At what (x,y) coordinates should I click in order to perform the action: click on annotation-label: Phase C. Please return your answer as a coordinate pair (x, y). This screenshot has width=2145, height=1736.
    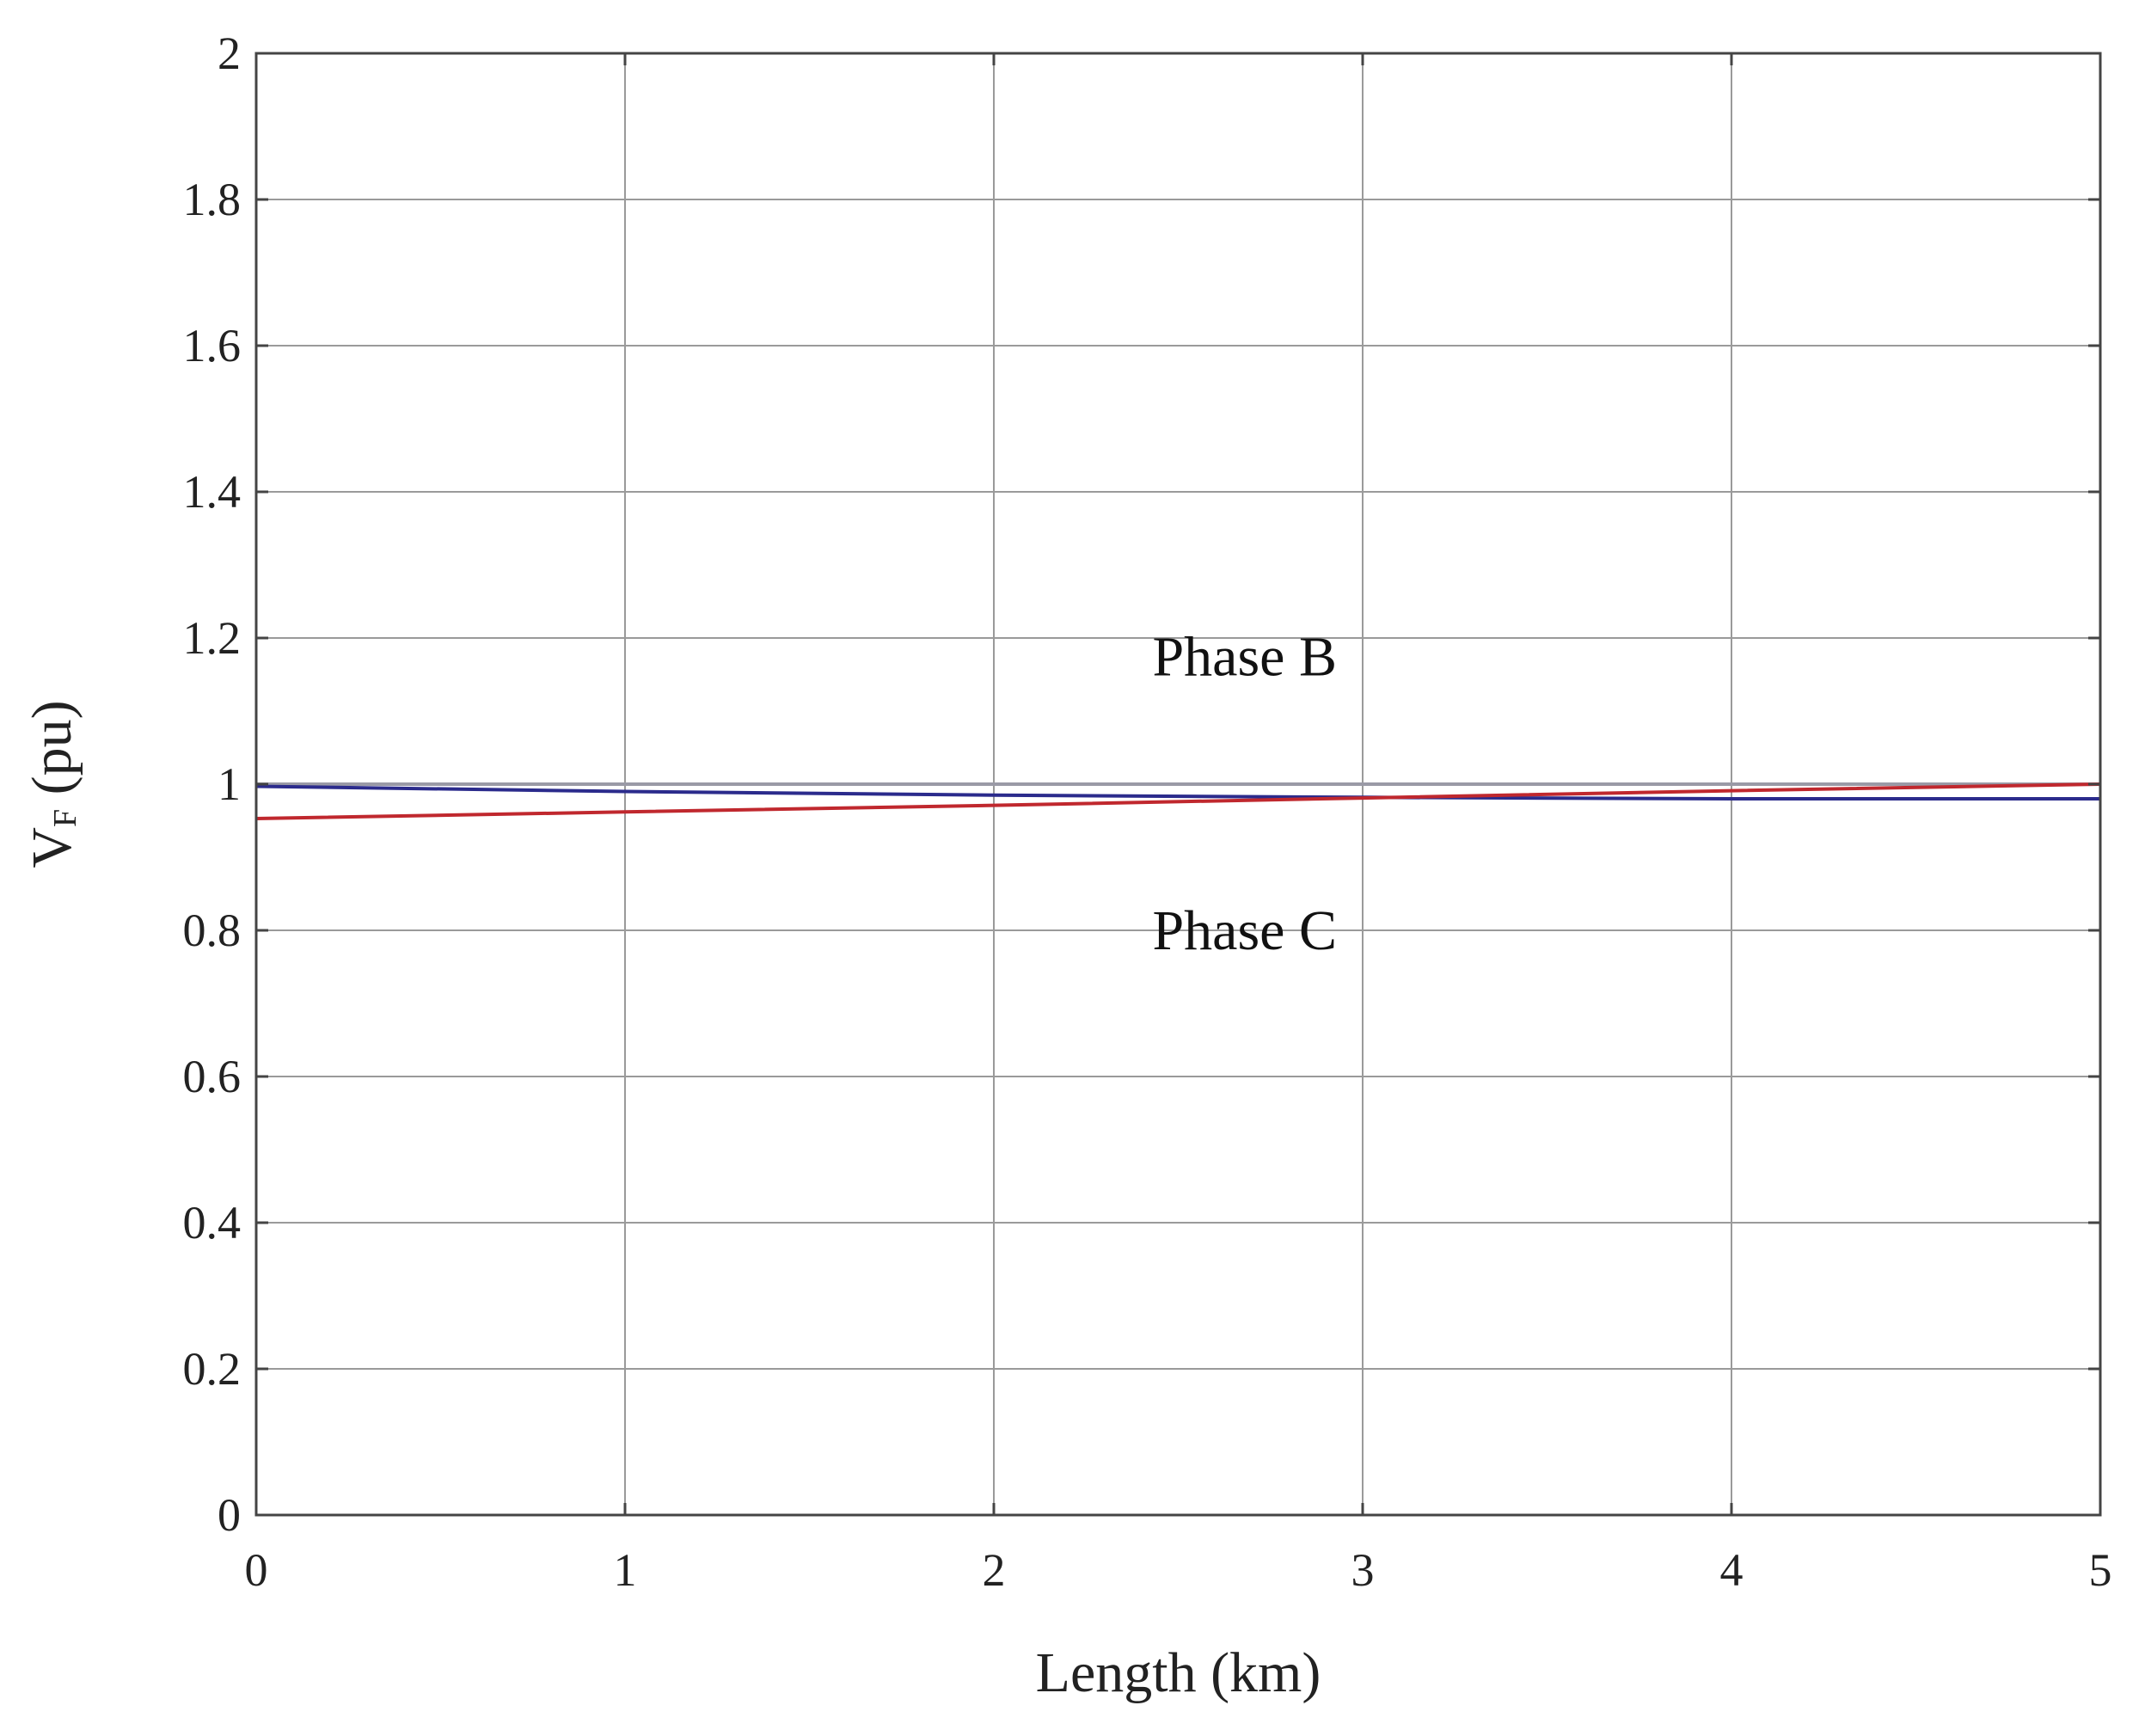
    Looking at the image, I should click on (1244, 931).